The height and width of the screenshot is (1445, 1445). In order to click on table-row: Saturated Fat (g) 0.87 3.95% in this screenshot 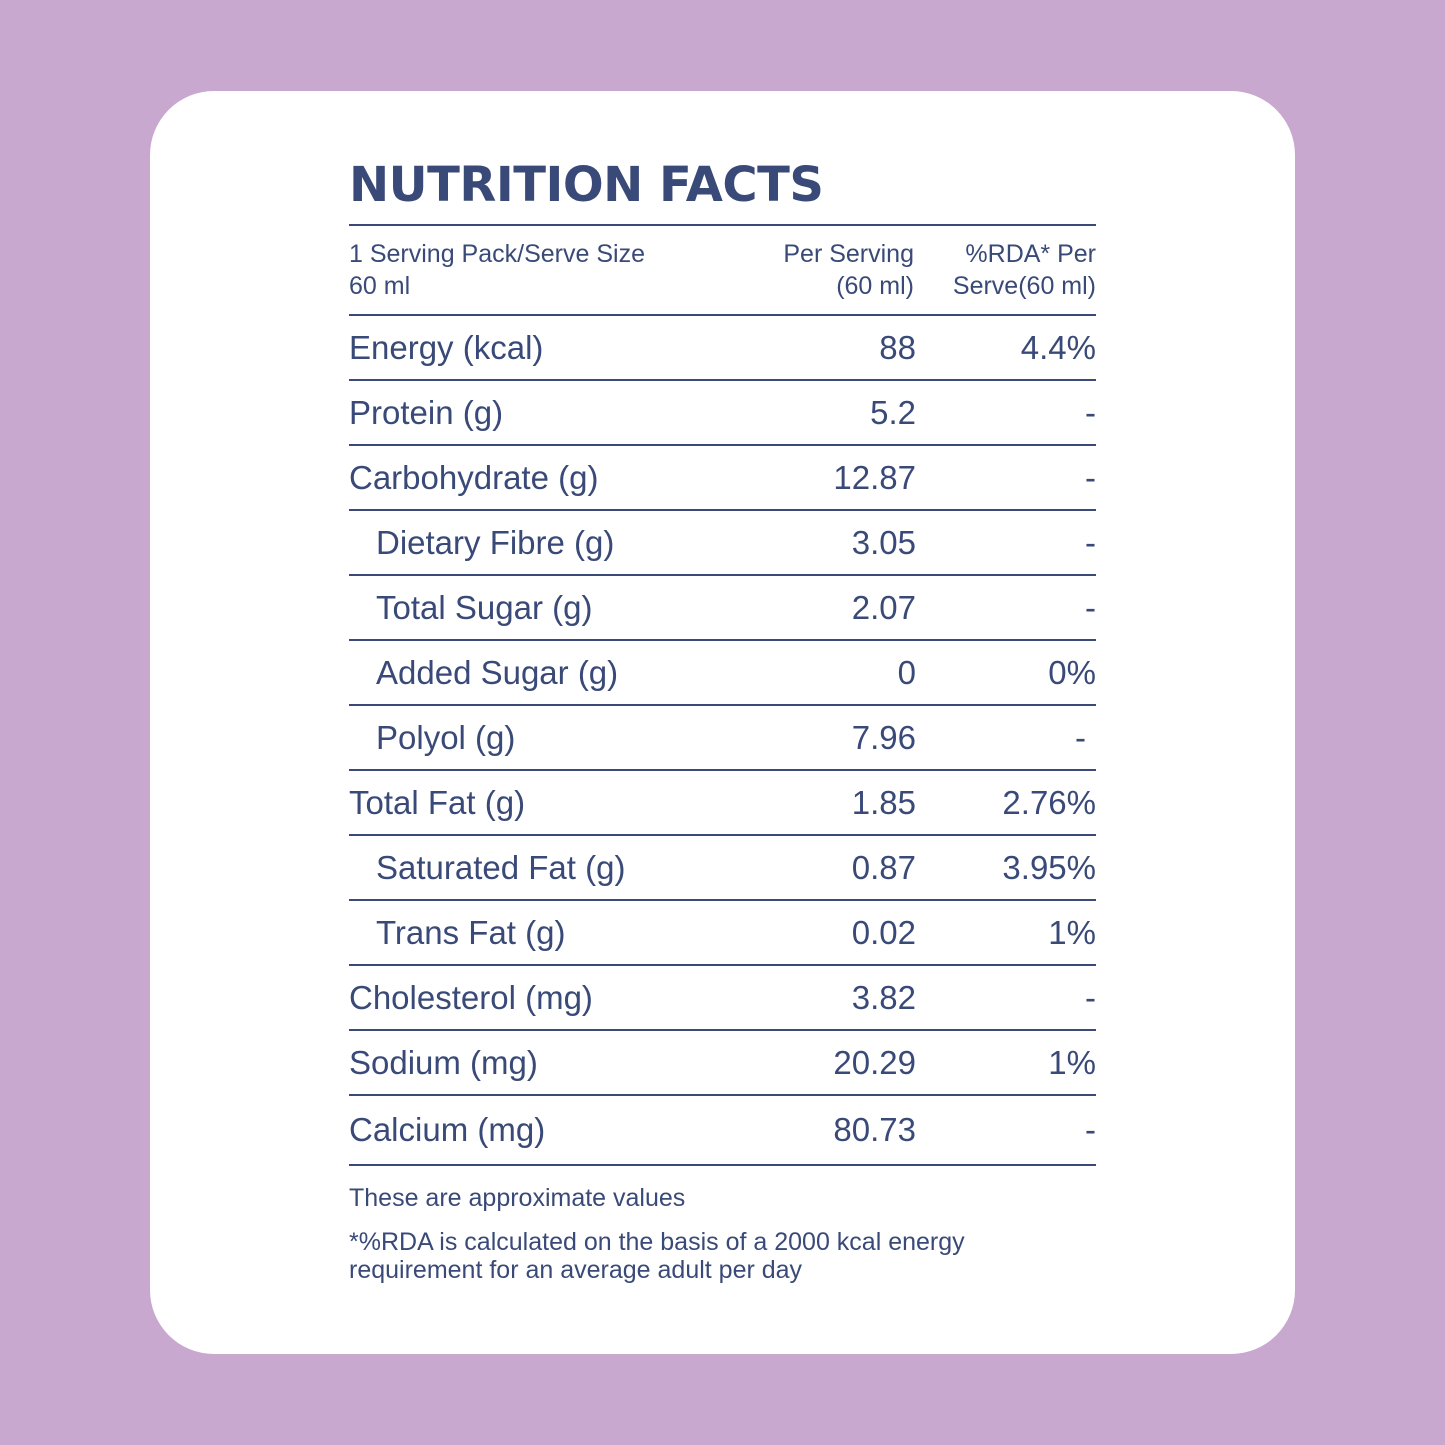, I will do `click(722, 868)`.